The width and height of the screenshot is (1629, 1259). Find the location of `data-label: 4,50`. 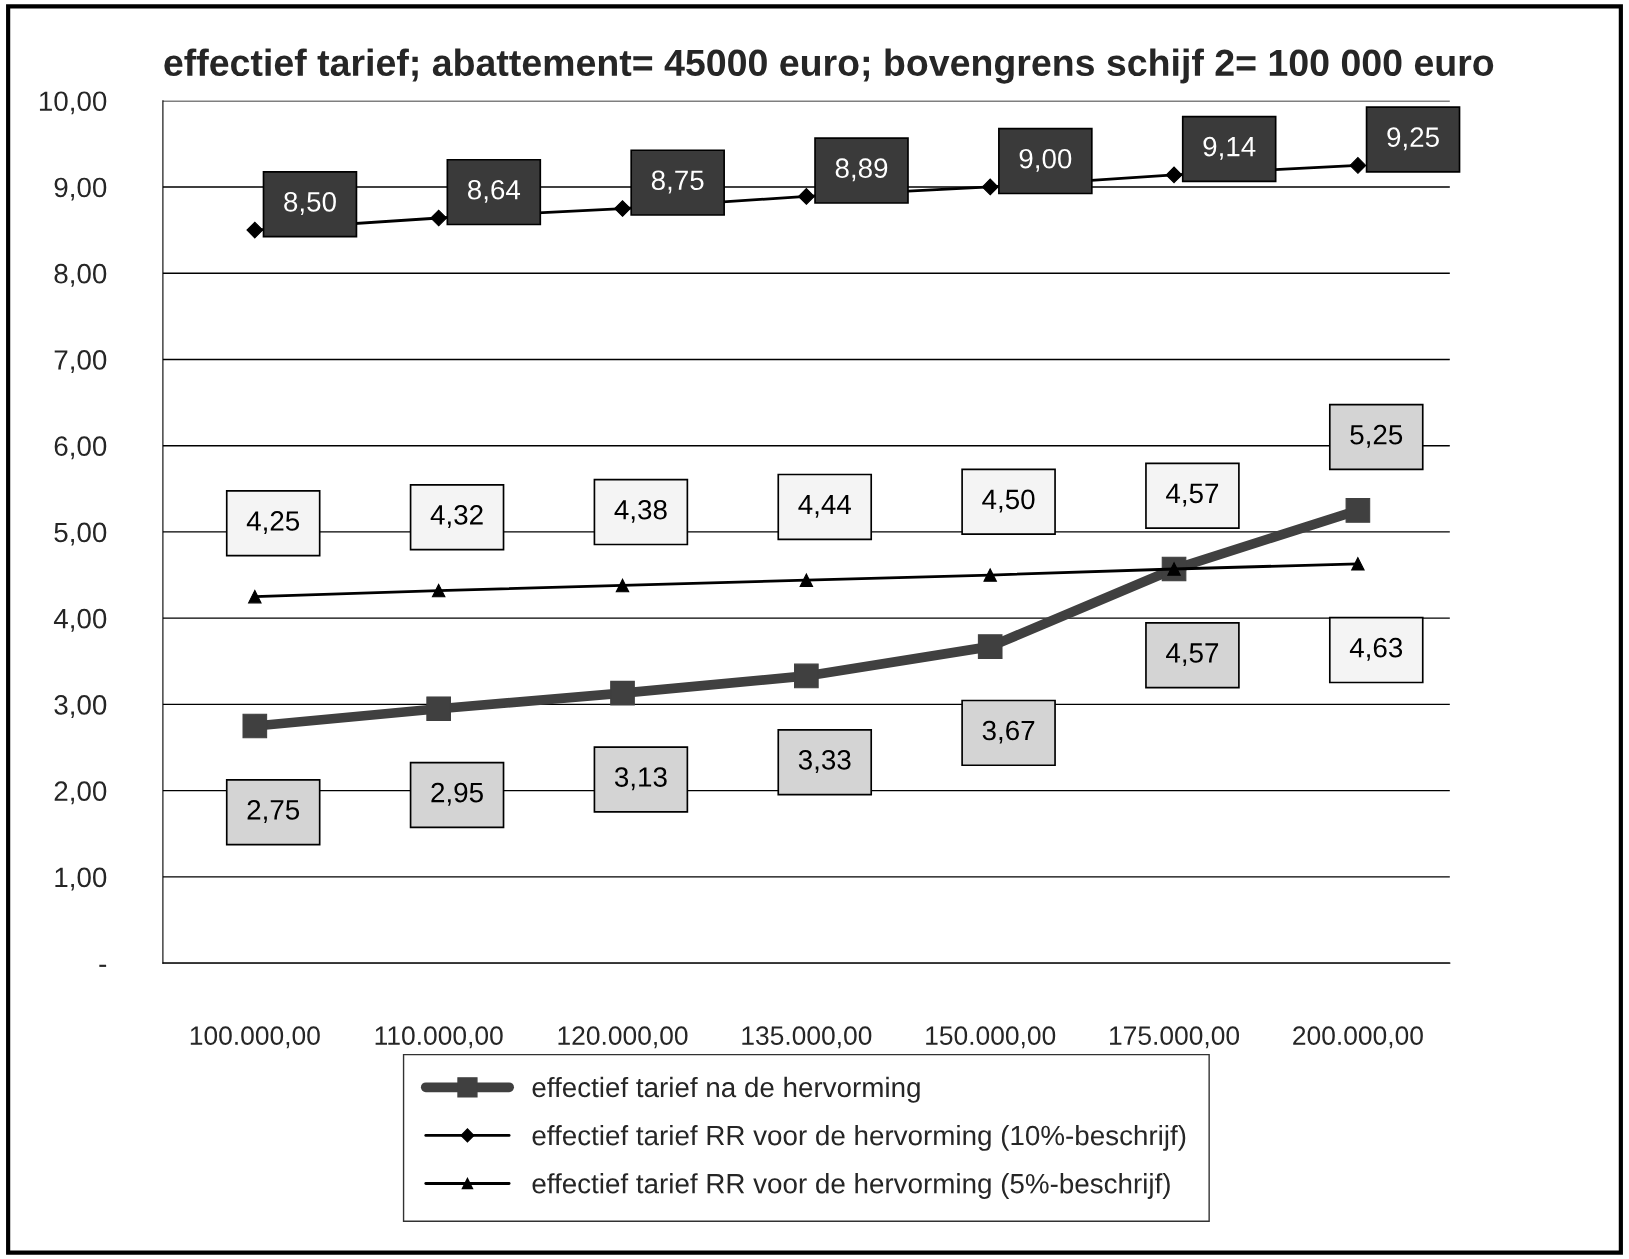

data-label: 4,50 is located at coordinates (1008, 501).